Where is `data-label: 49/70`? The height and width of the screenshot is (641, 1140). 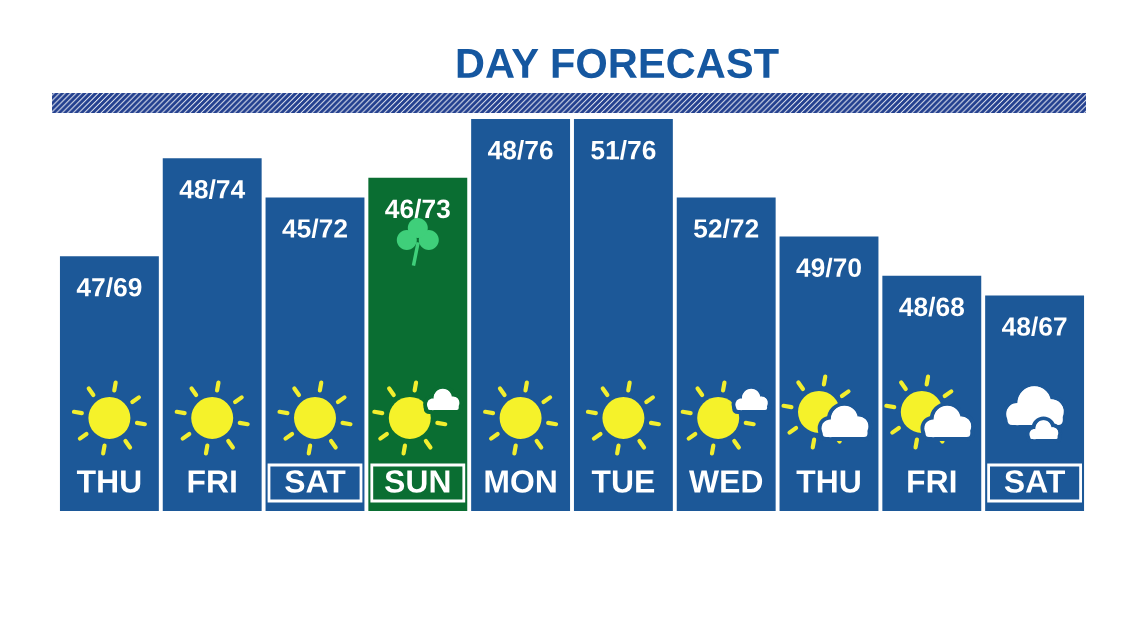
data-label: 49/70 is located at coordinates (828, 267).